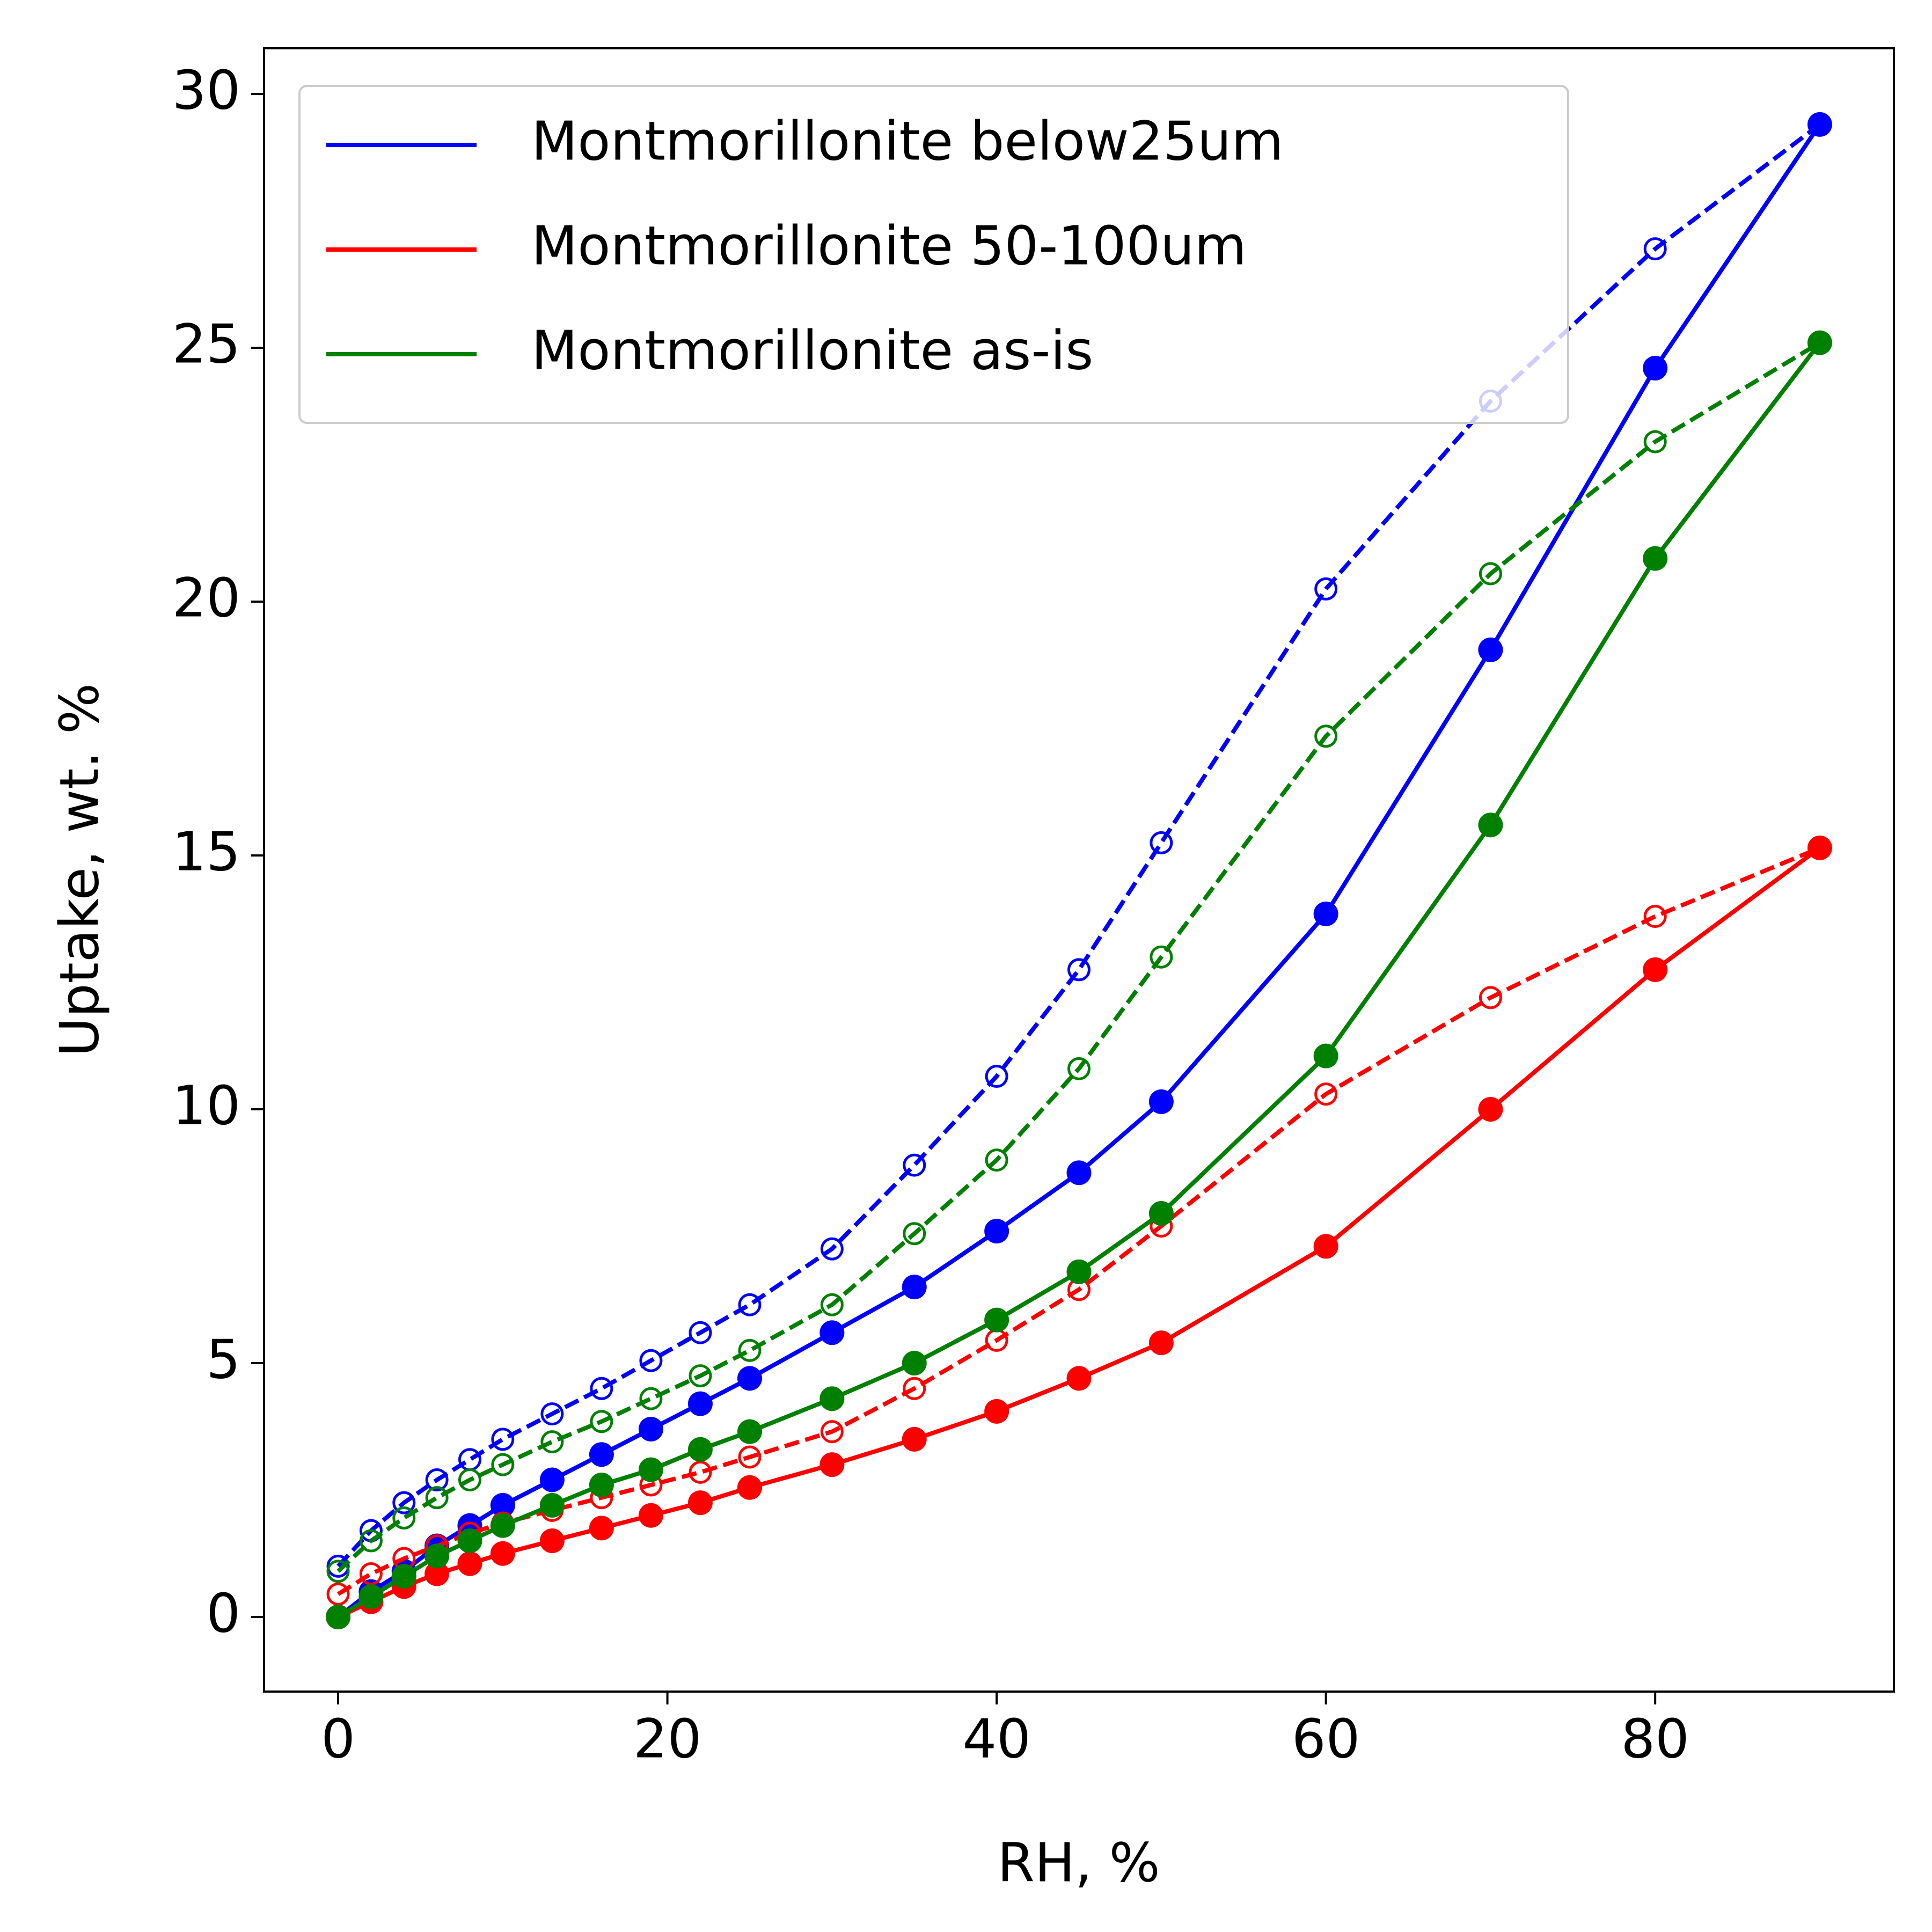 The image size is (1932, 1932). I want to click on x-tick-label: 0, so click(338, 1738).